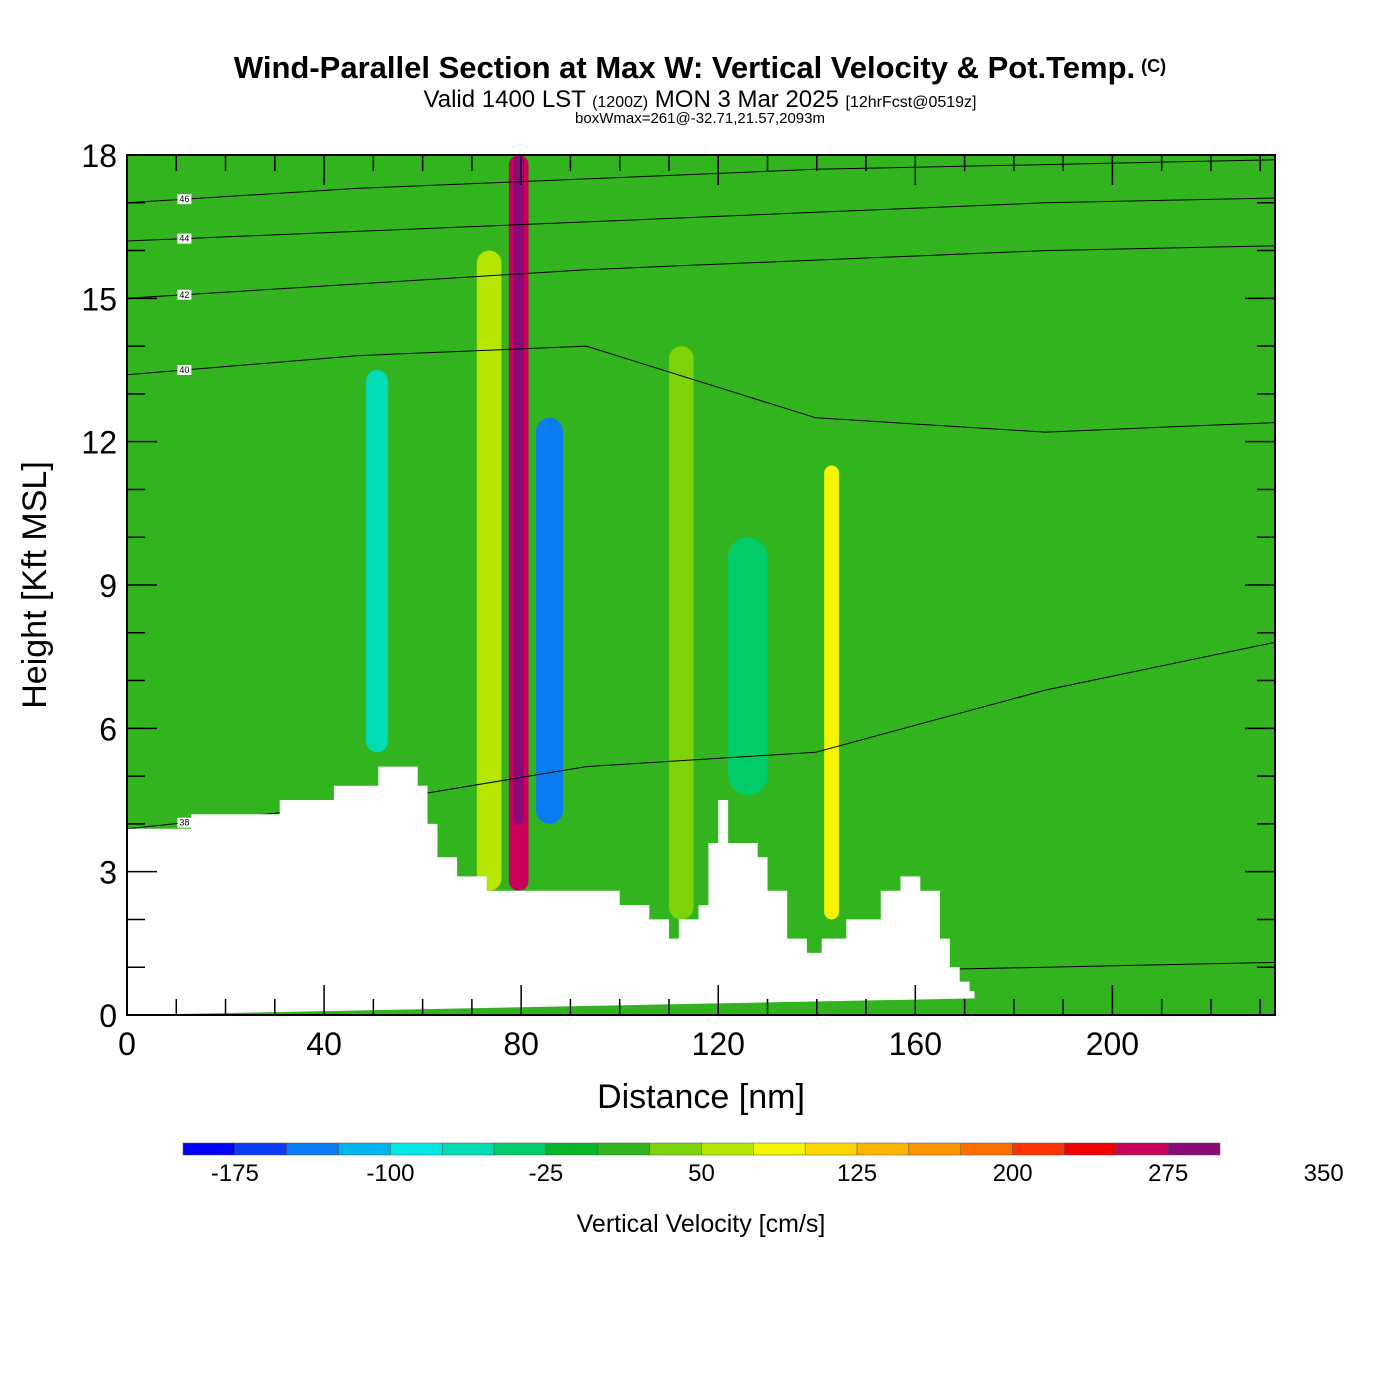 Image resolution: width=1400 pixels, height=1400 pixels. What do you see at coordinates (390, 1173) in the screenshot?
I see `colorbar-label: -100` at bounding box center [390, 1173].